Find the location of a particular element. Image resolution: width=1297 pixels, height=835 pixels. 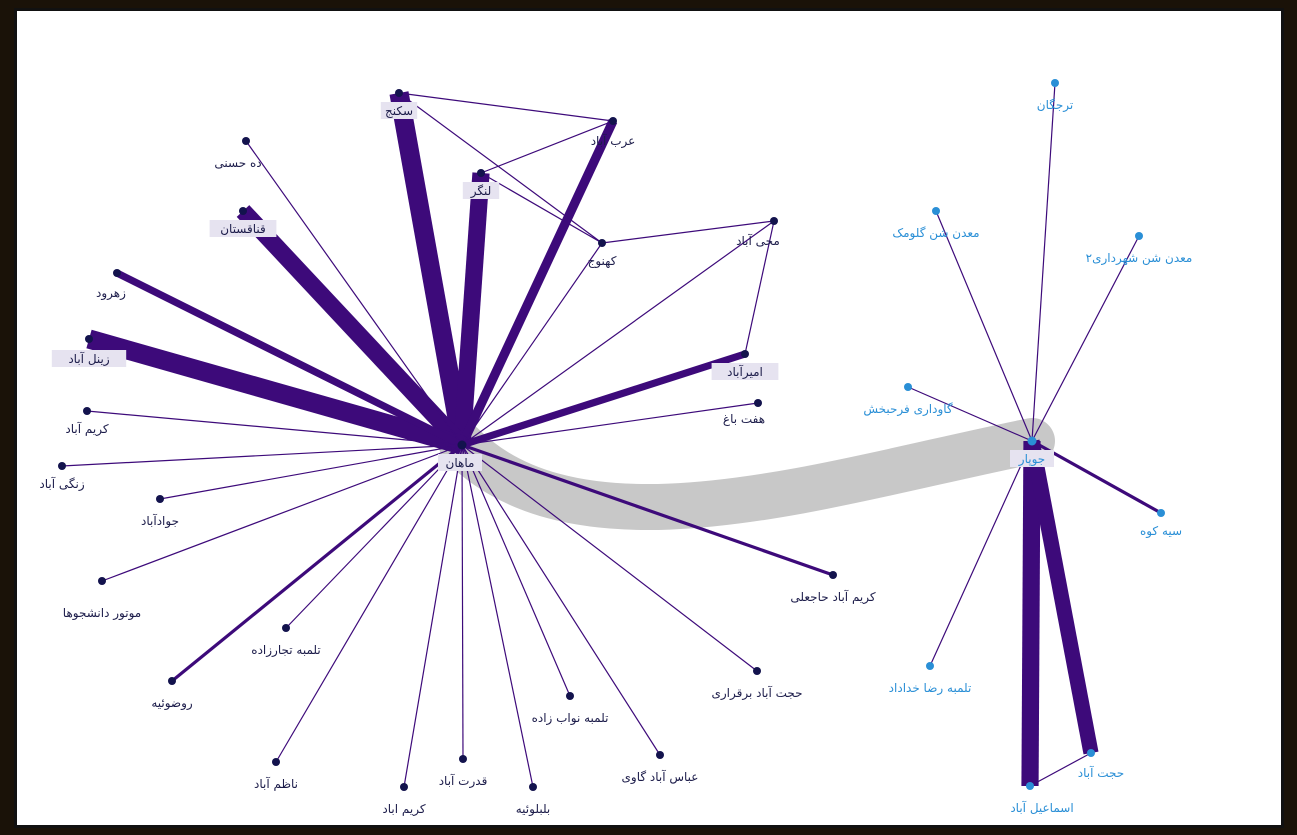

node-dot-sekanj is located at coordinates (399, 93).